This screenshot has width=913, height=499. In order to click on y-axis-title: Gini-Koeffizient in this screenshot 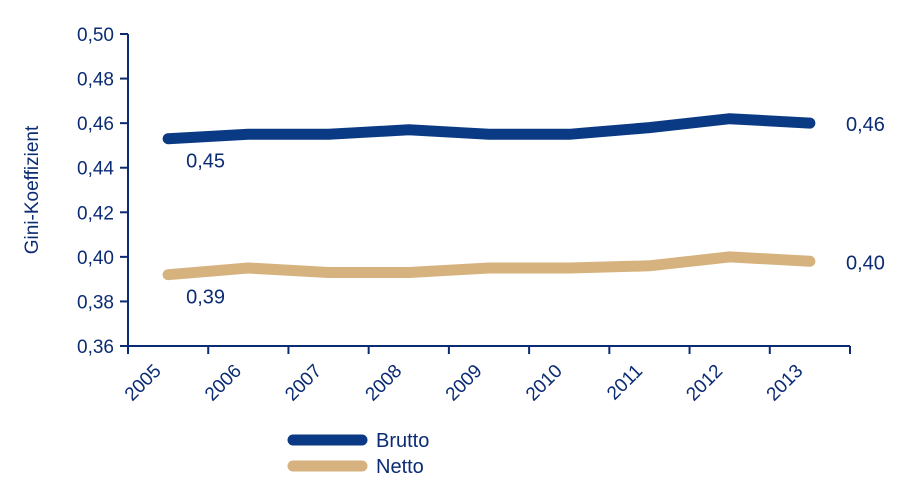, I will do `click(32, 189)`.